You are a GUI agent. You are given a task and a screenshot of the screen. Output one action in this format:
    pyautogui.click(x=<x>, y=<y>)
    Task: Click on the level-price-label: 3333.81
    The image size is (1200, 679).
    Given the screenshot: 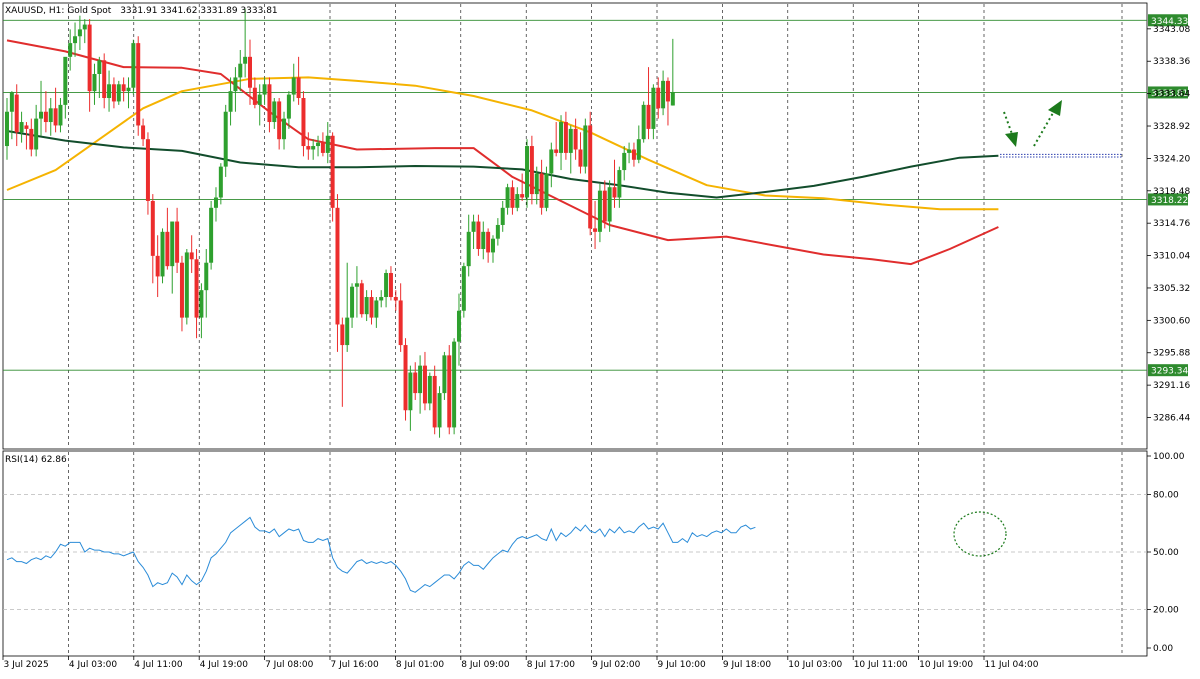 What is the action you would take?
    pyautogui.click(x=1169, y=94)
    